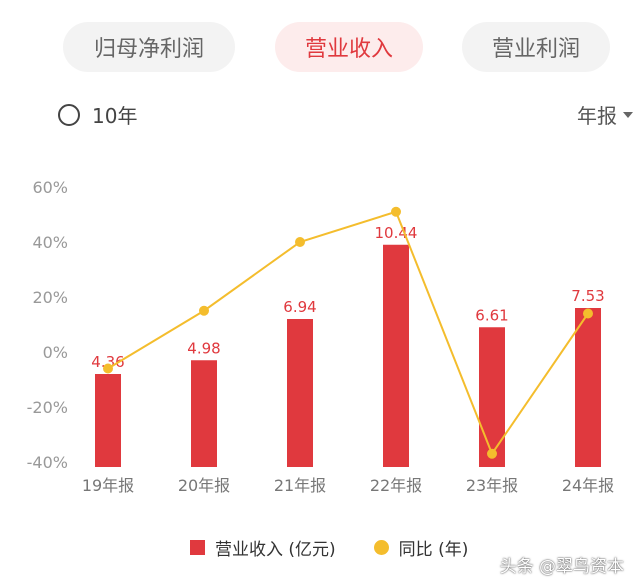 The height and width of the screenshot is (587, 640). I want to click on bar-data-label: 4.98, so click(203, 348).